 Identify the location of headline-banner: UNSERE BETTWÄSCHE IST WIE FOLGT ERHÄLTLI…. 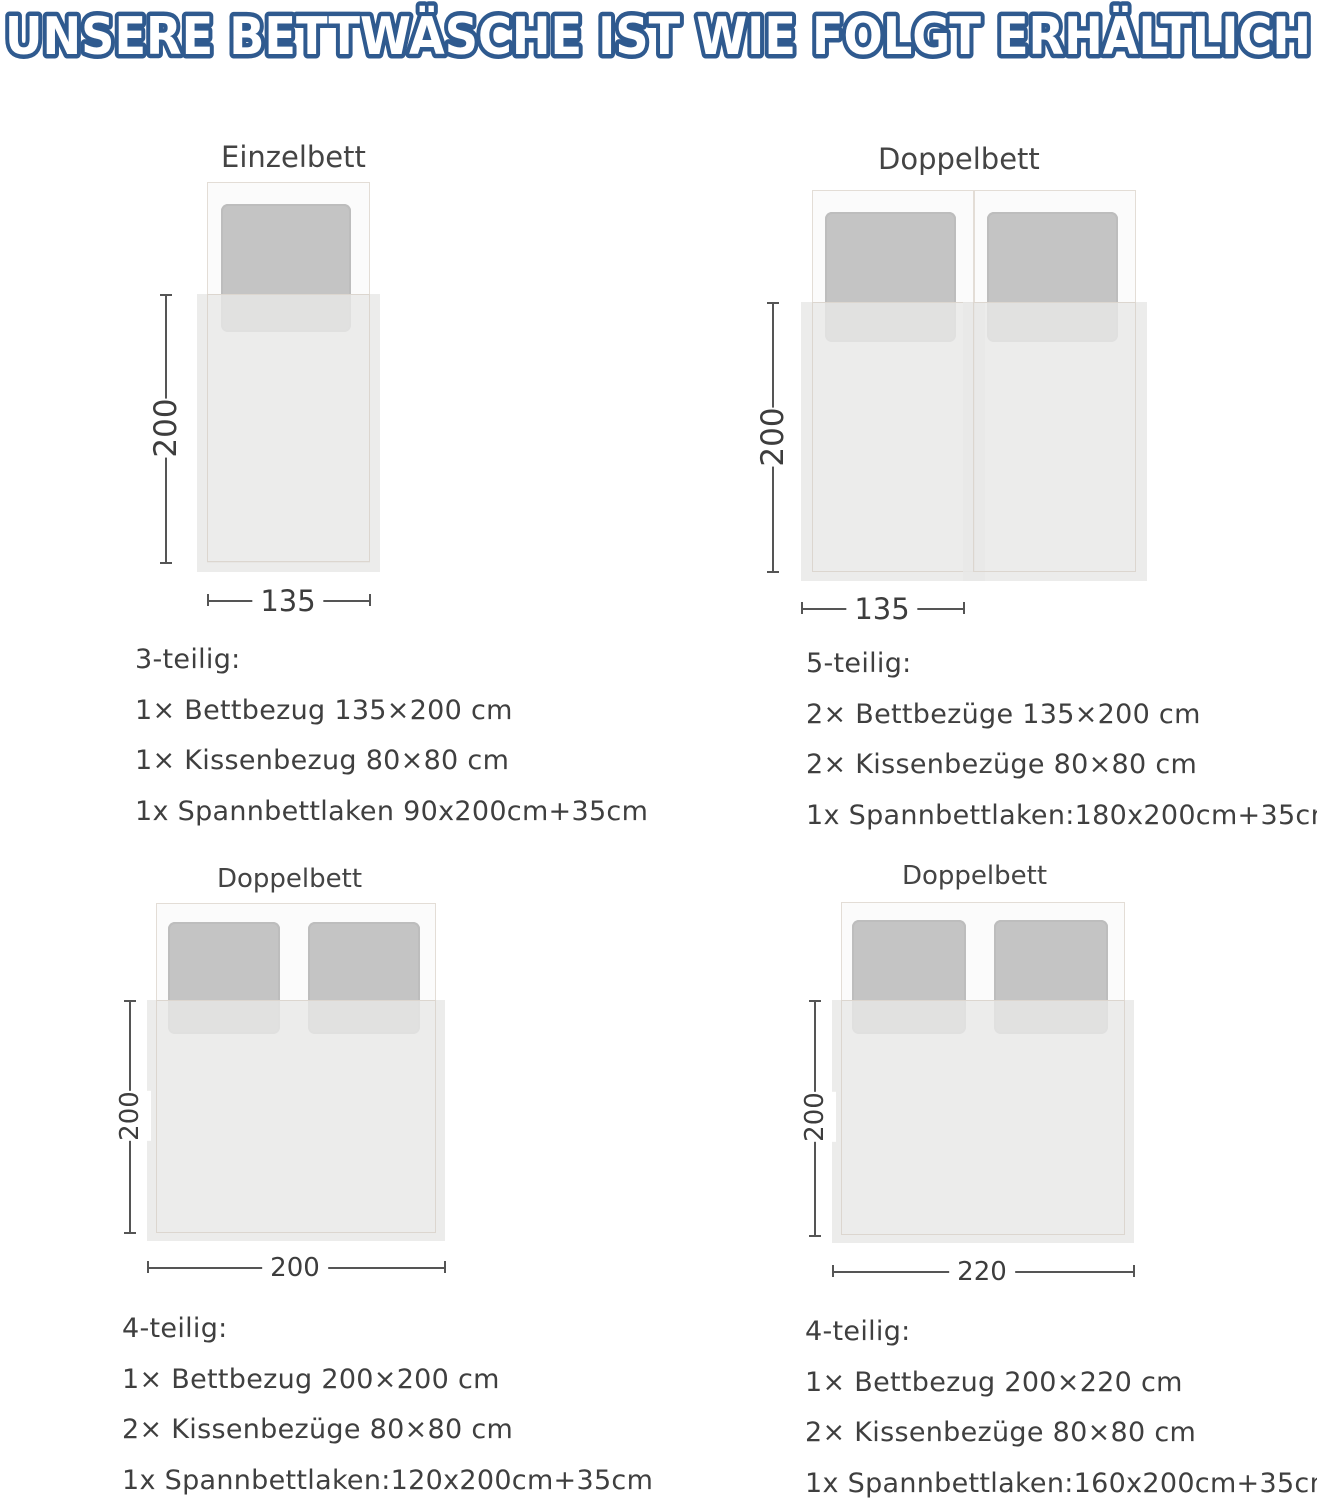
(658, 35).